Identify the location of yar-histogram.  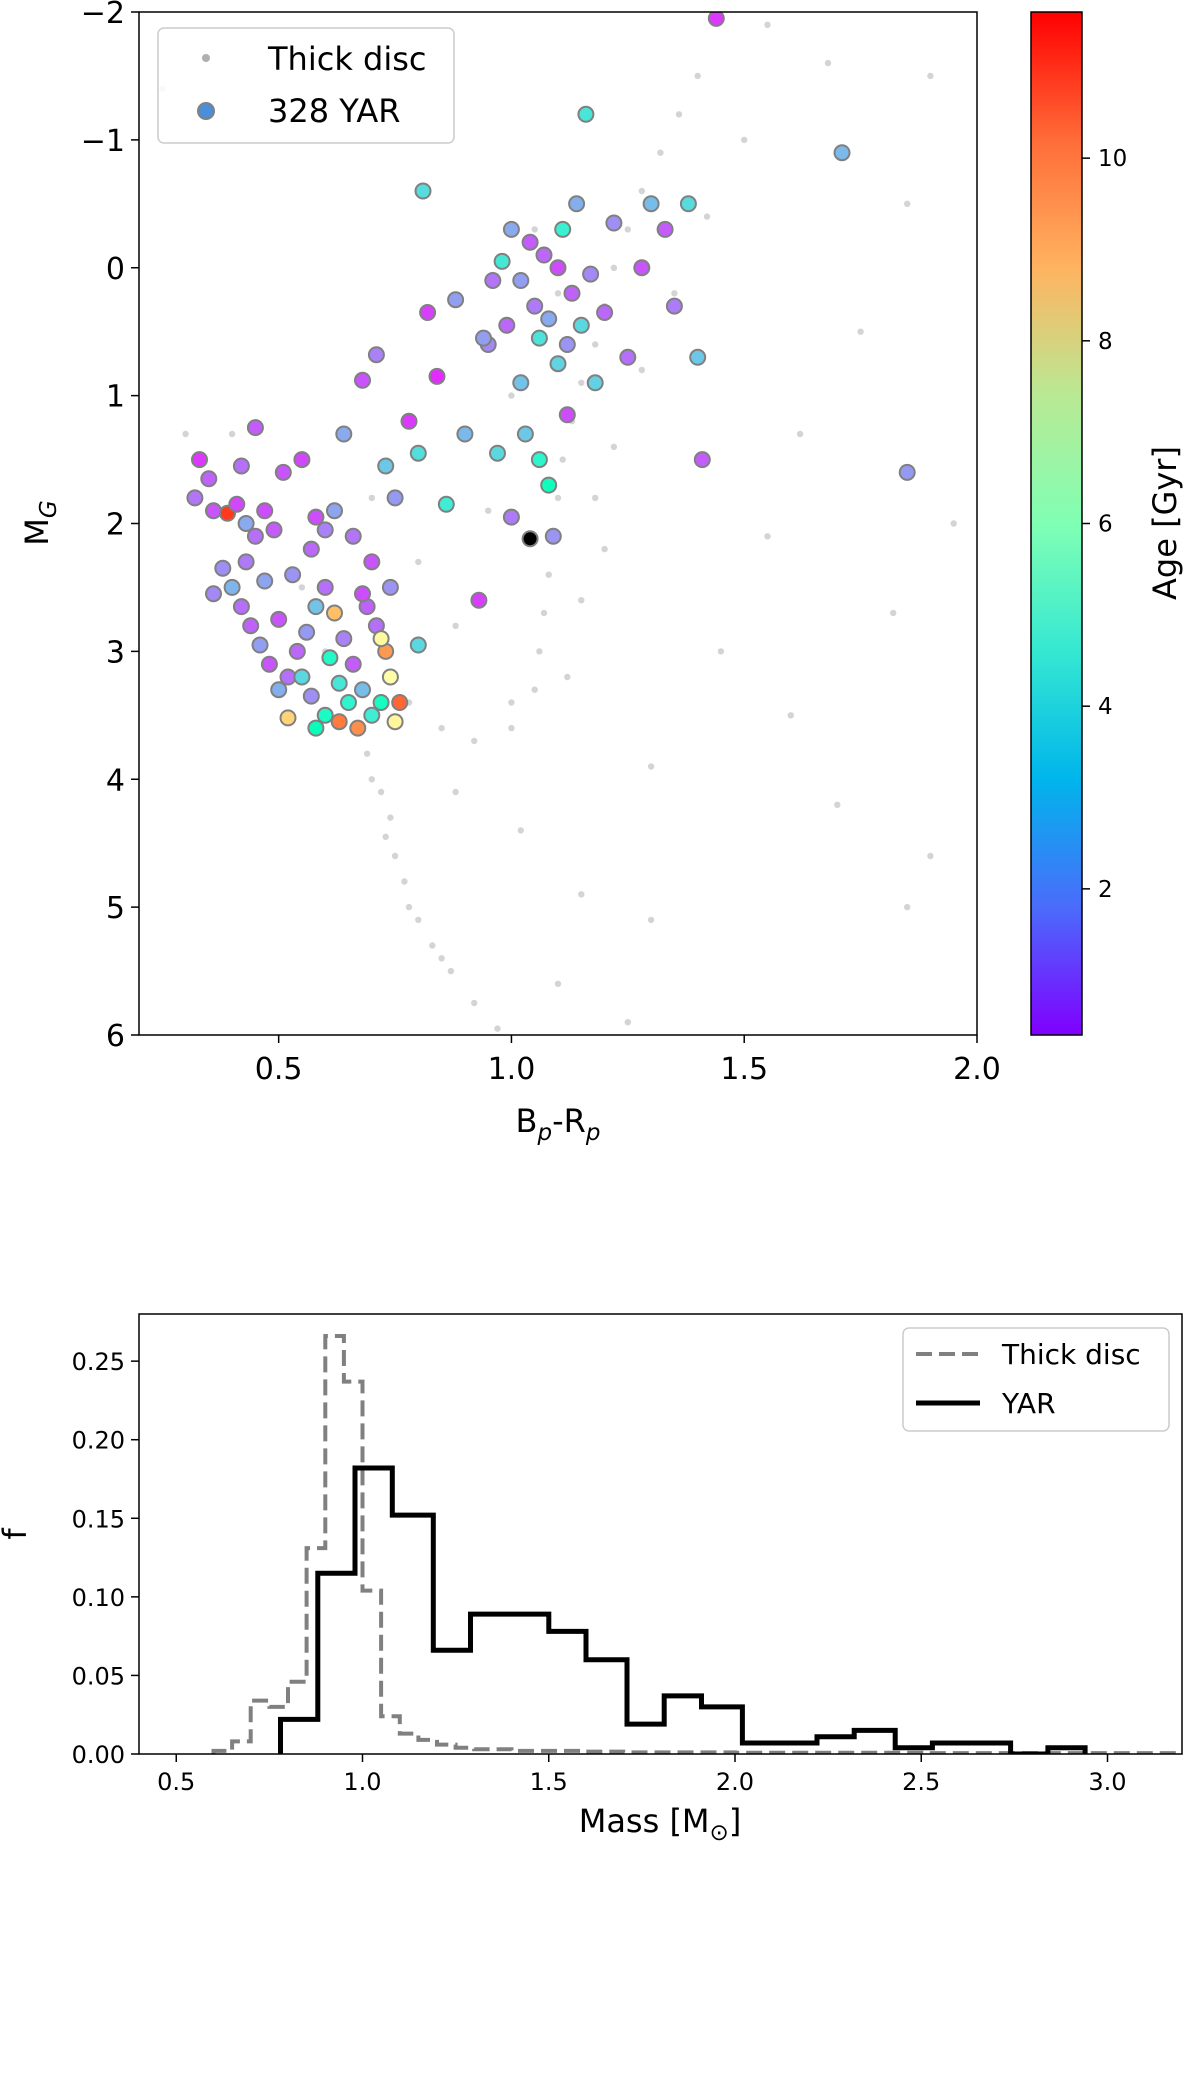
(683, 1609).